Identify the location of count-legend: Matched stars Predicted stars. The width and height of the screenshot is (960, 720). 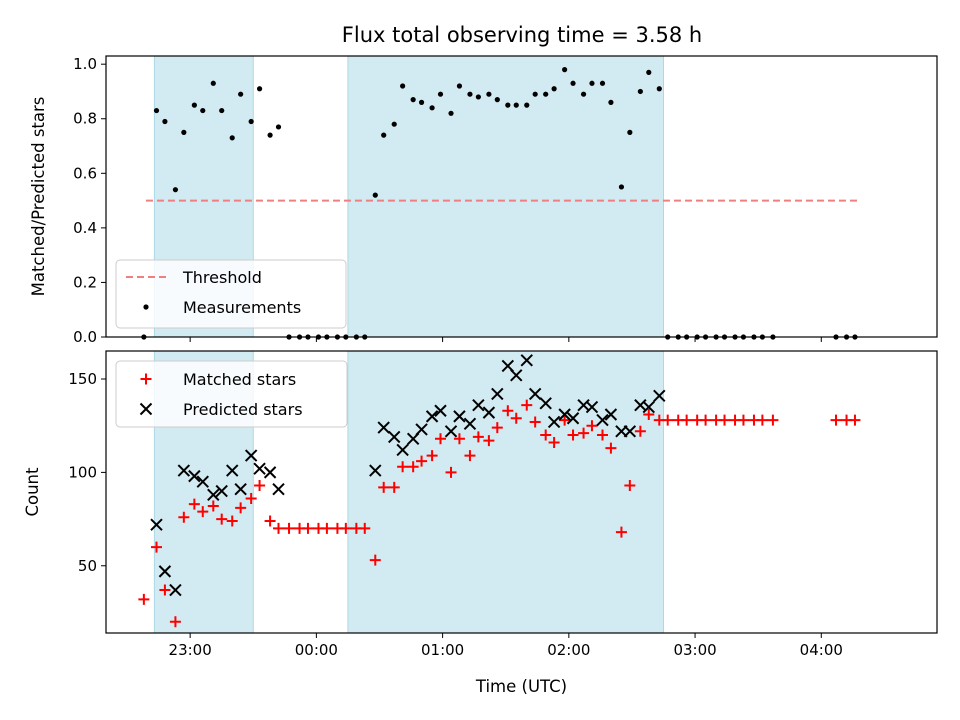
(231, 394).